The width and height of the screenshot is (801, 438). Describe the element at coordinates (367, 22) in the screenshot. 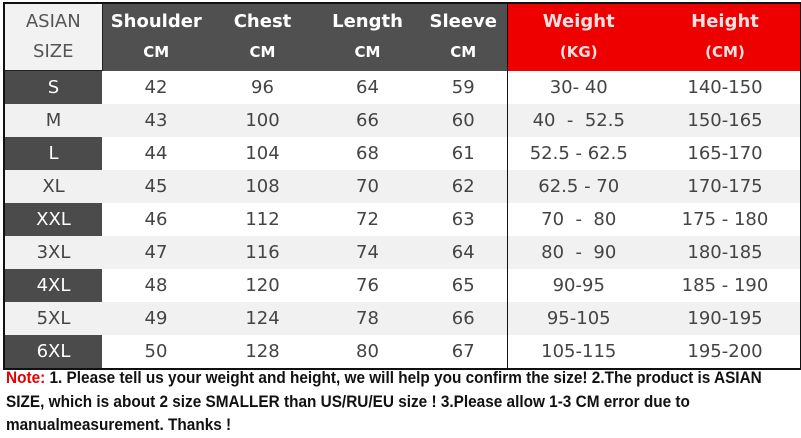

I see `header-title: Length` at that location.